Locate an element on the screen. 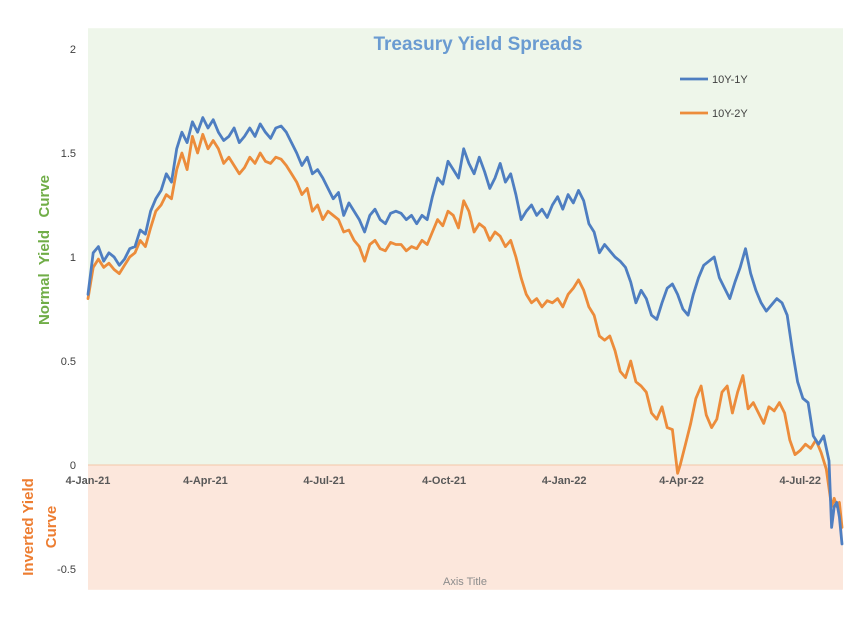  y-tick-label: -0.5 is located at coordinates (66, 570).